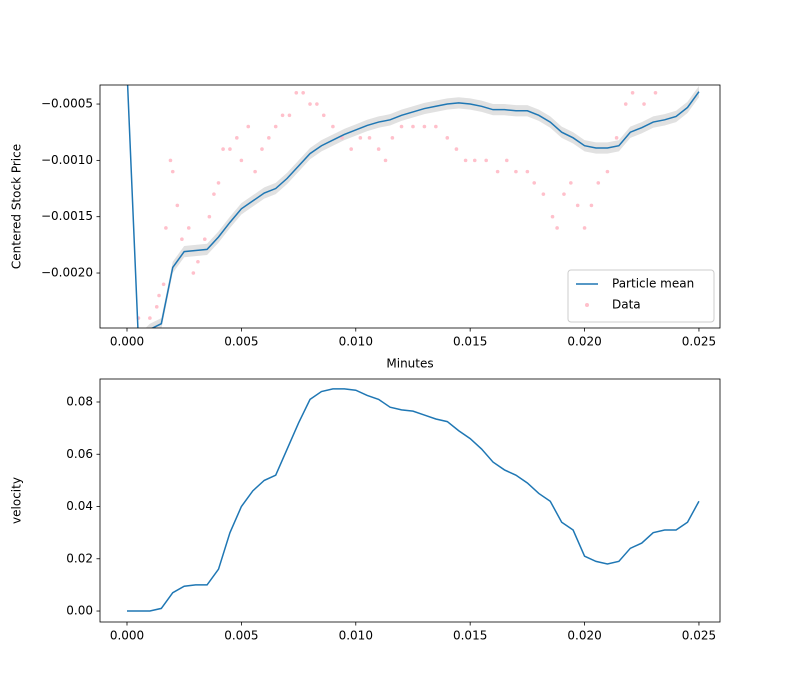  What do you see at coordinates (641, 296) in the screenshot?
I see `legend-box` at bounding box center [641, 296].